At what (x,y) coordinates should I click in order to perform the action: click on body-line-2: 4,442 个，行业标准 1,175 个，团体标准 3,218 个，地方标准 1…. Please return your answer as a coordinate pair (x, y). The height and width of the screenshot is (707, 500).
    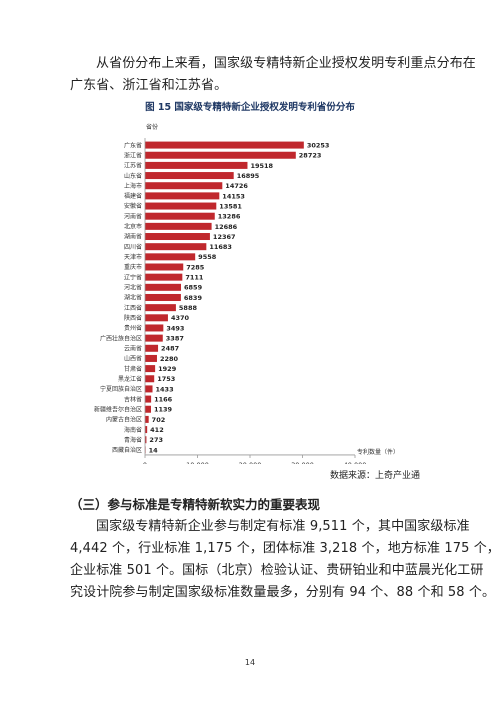
    Looking at the image, I should click on (285, 548).